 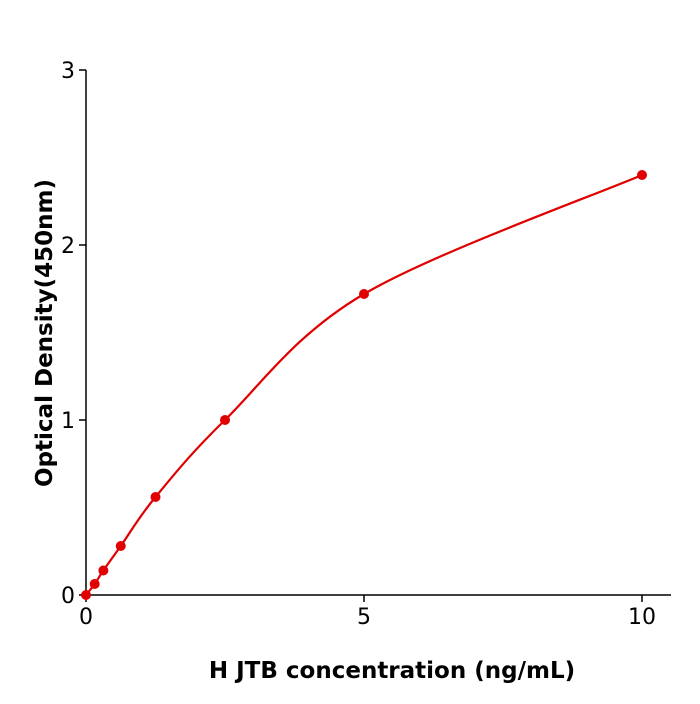 What do you see at coordinates (68, 246) in the screenshot?
I see `y-tick-label: 2` at bounding box center [68, 246].